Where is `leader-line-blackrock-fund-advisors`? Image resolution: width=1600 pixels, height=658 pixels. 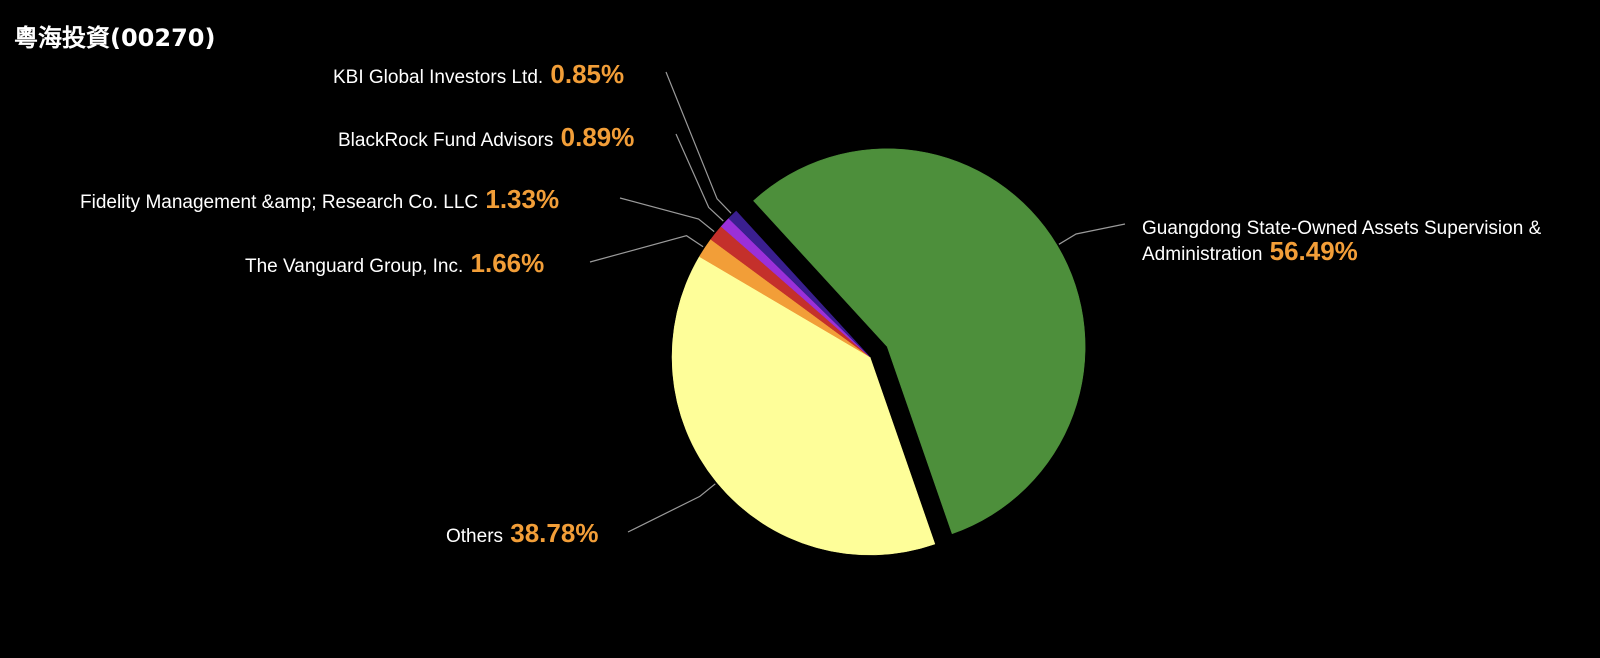
leader-line-blackrock-fund-advisors is located at coordinates (699, 177).